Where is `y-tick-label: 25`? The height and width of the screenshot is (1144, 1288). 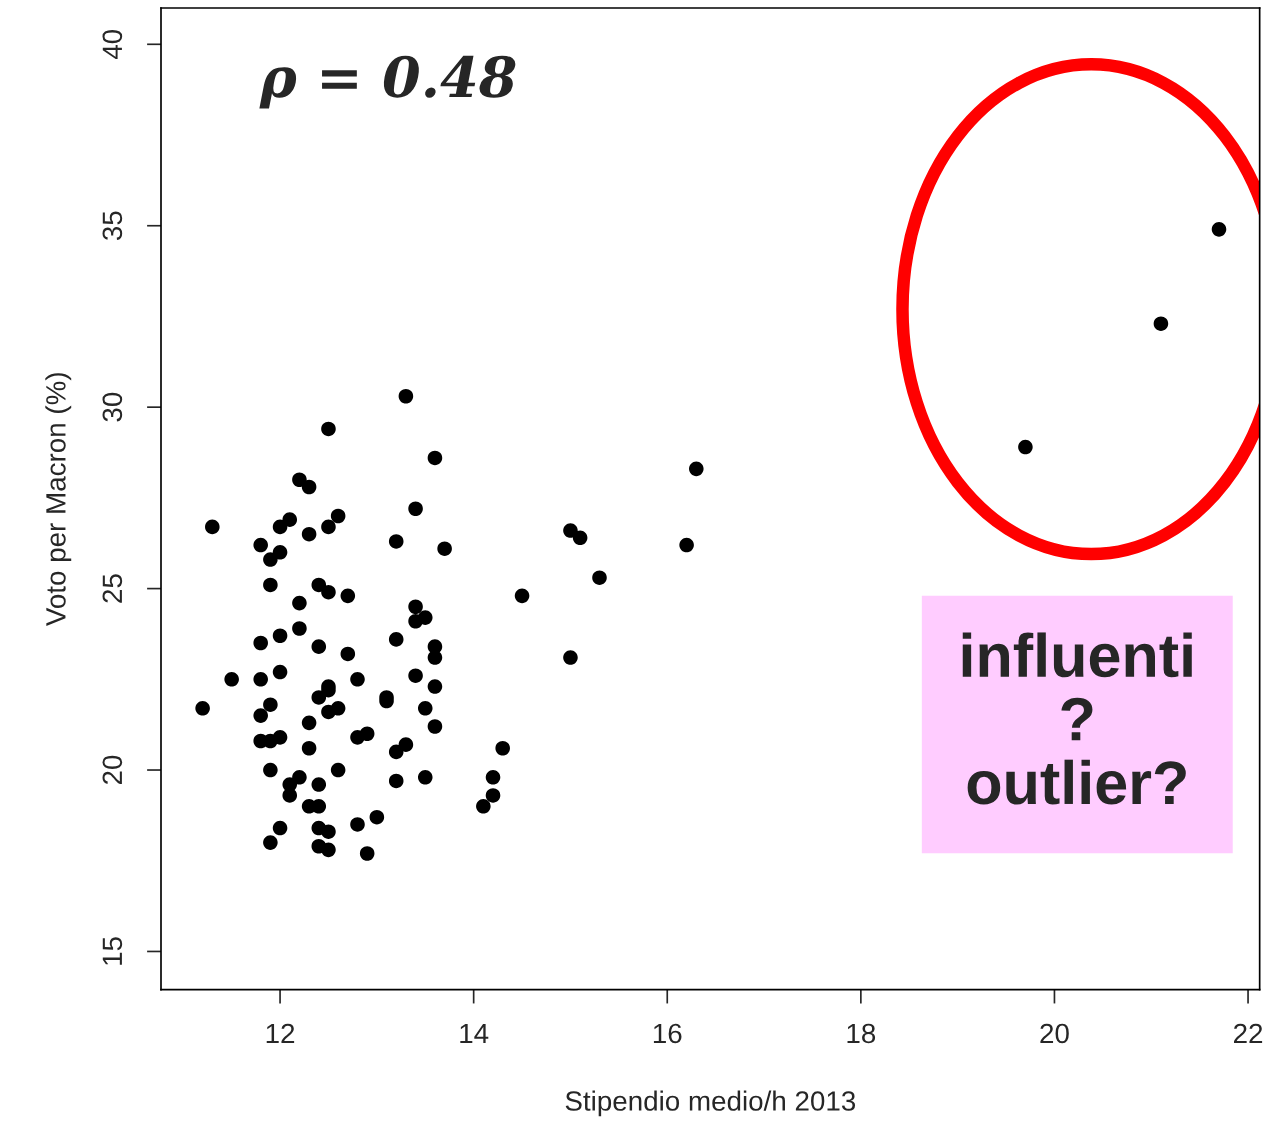 y-tick-label: 25 is located at coordinates (112, 588).